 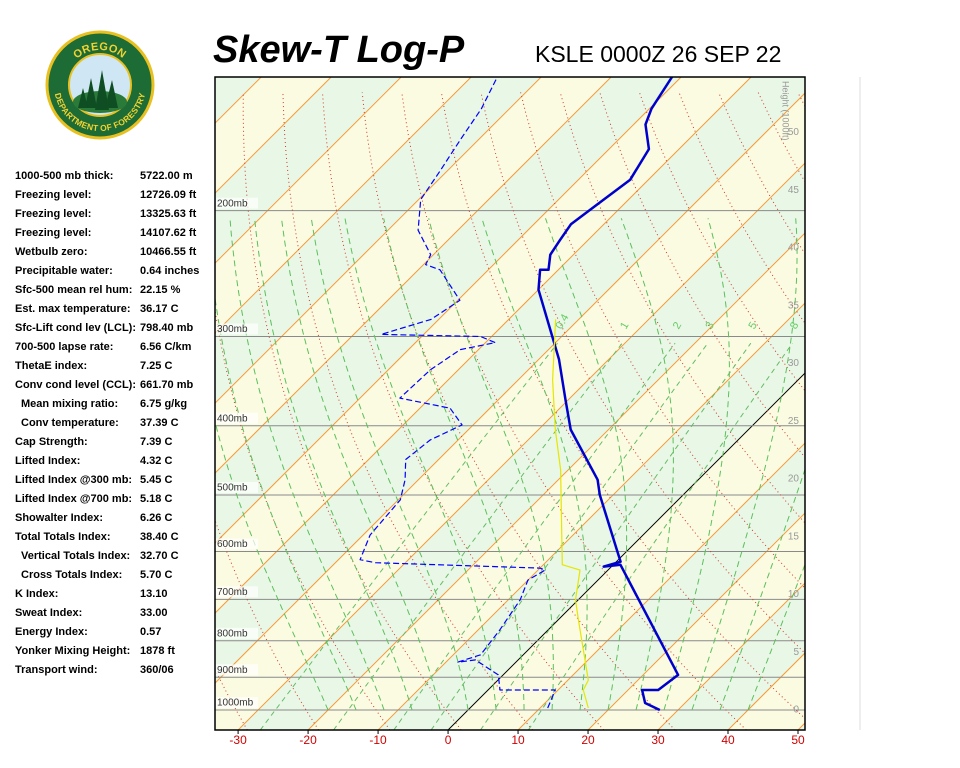 I want to click on y-tick-label: 500mb, so click(x=232, y=488).